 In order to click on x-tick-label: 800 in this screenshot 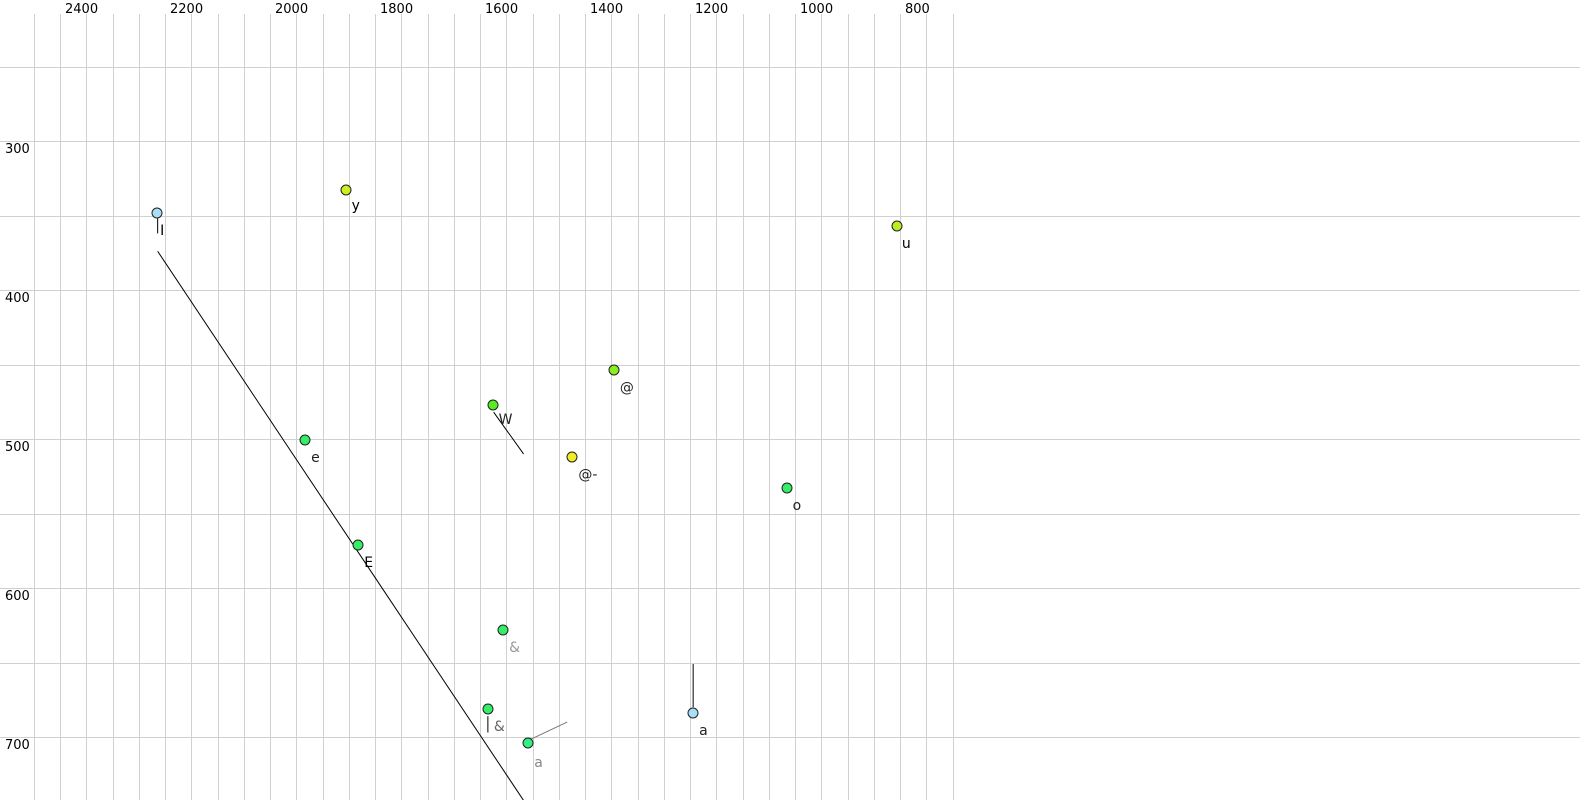, I will do `click(917, 9)`.